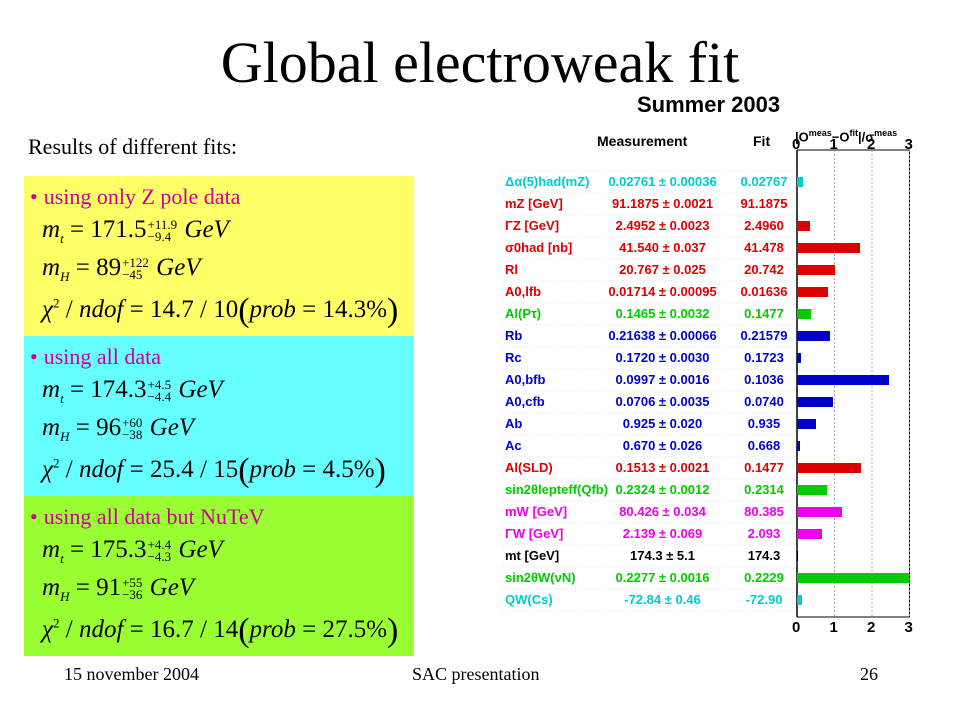 Image resolution: width=960 pixels, height=720 pixels. What do you see at coordinates (523, 313) in the screenshot?
I see `observable-name: Al(Pτ)` at bounding box center [523, 313].